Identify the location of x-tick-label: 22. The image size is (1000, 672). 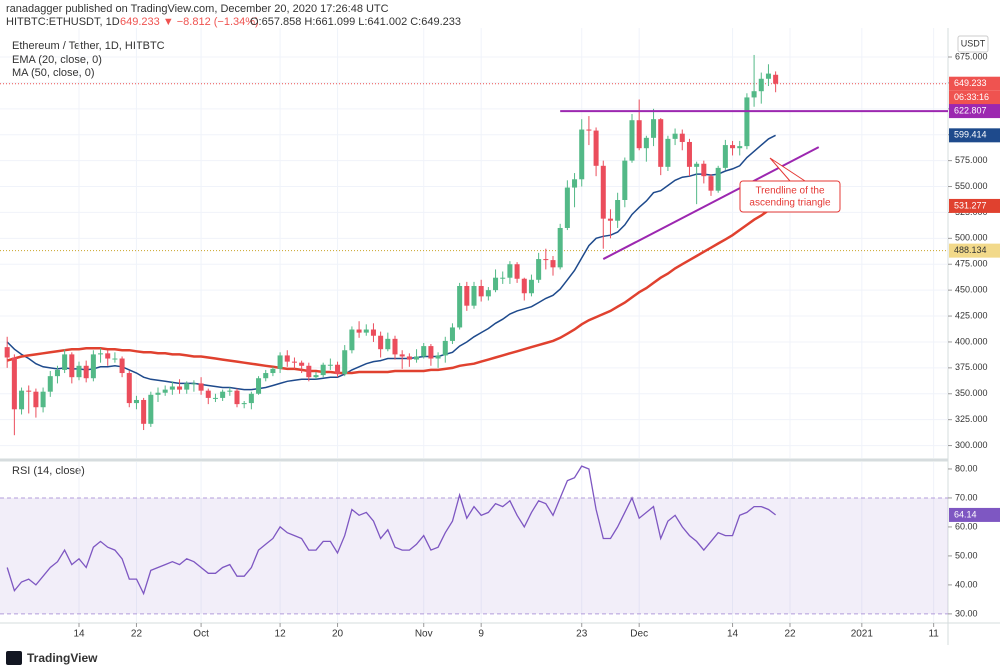
(137, 634).